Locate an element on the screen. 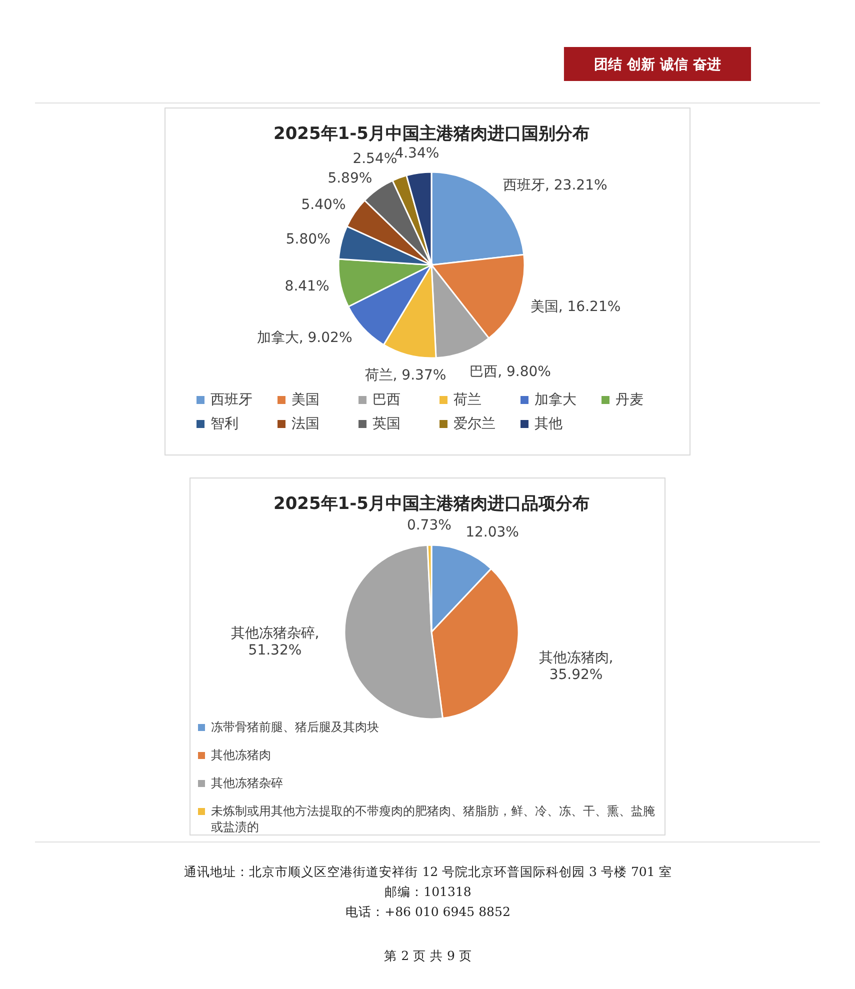 This screenshot has height=989, width=855. legend-label: 加拿大 is located at coordinates (555, 400).